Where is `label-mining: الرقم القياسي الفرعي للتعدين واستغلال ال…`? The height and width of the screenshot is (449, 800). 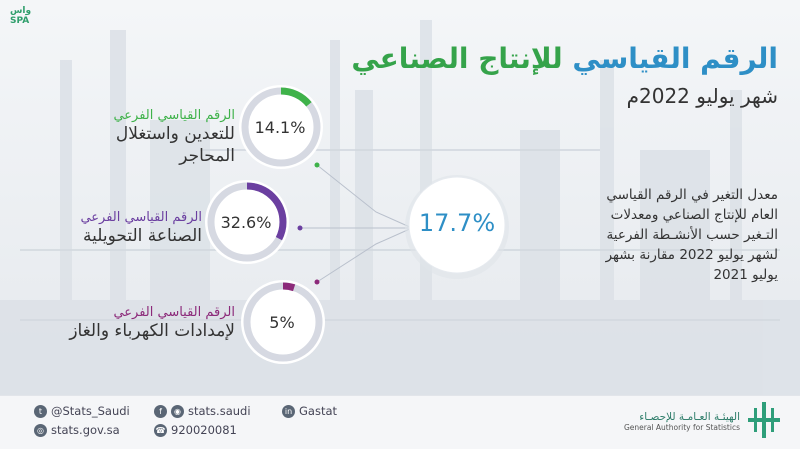 label-mining: الرقم القياسي الفرعي للتعدين واستغلال ال… is located at coordinates (160, 137).